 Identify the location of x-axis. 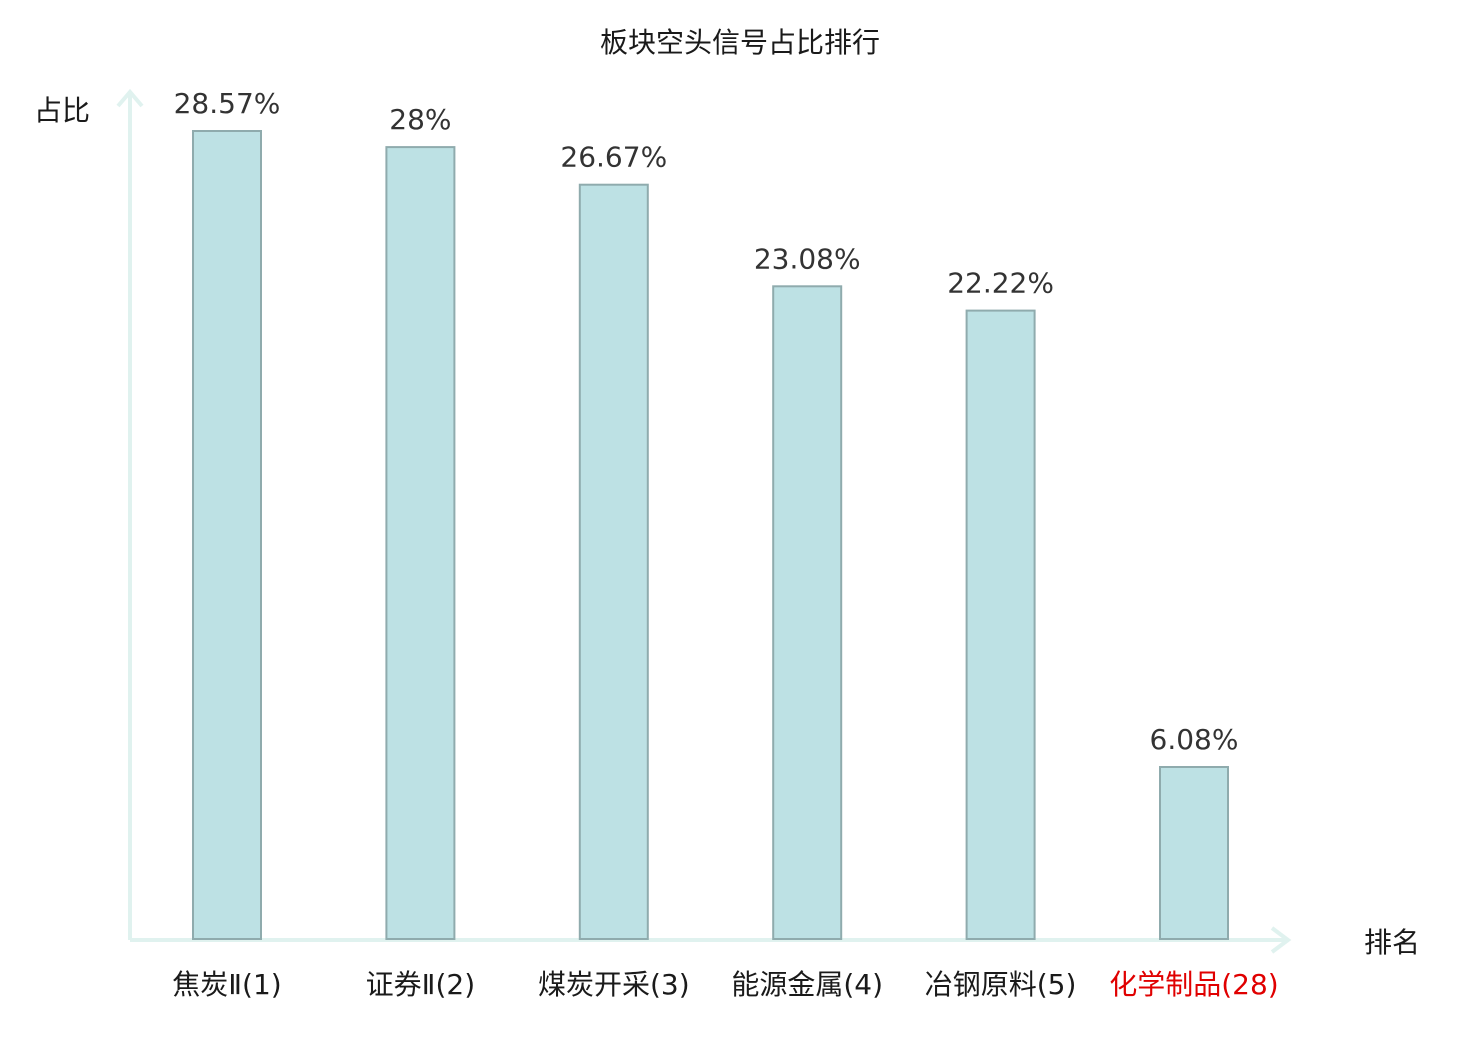
(711, 940).